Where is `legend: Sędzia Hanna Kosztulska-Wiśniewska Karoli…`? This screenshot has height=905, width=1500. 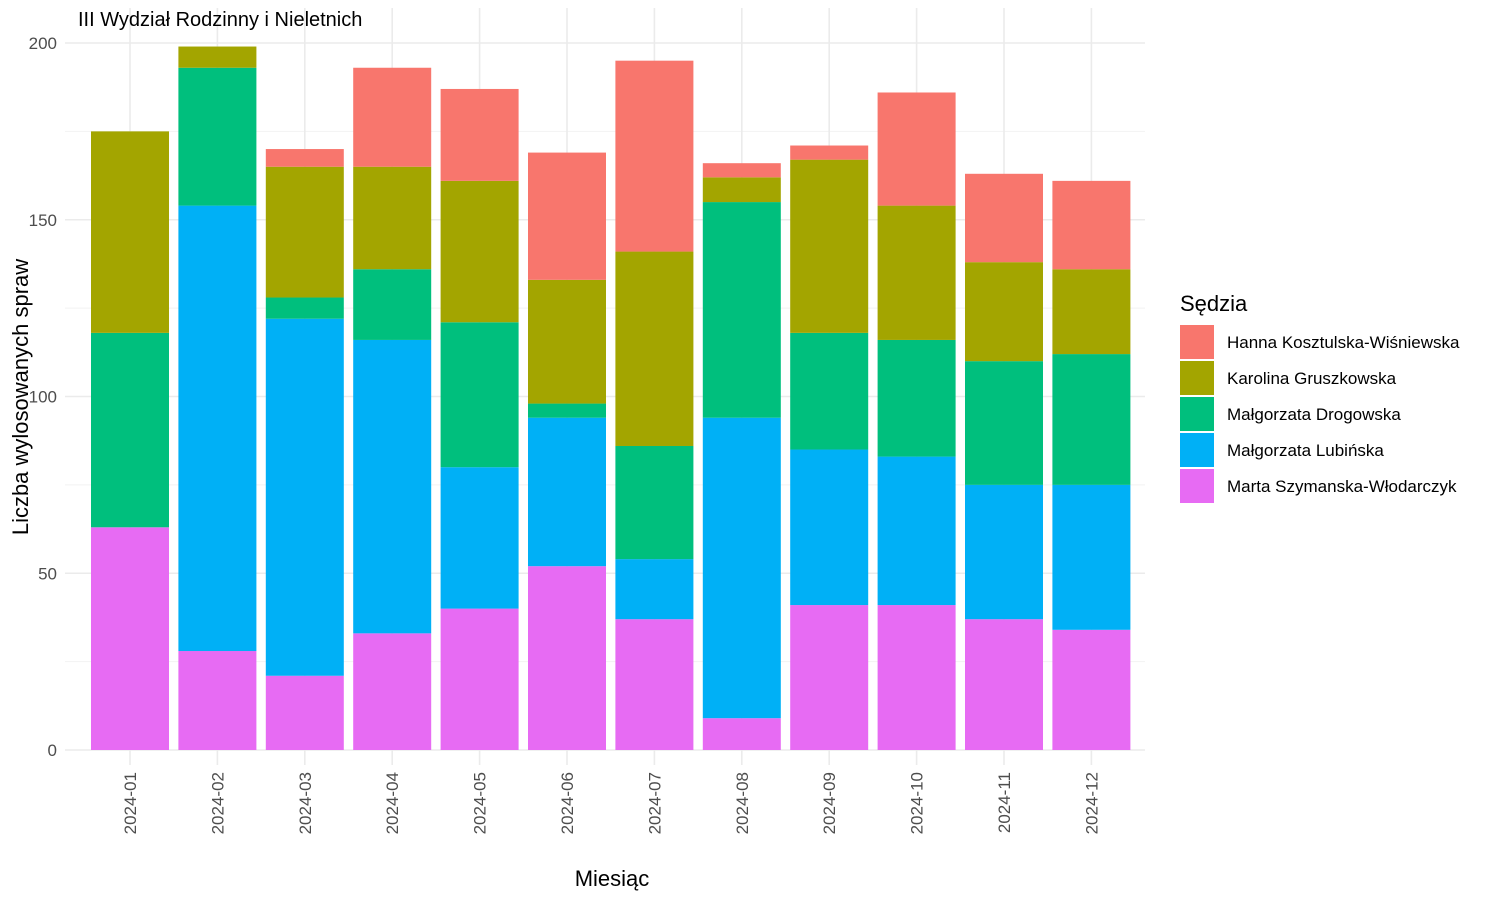
legend: Sędzia Hanna Kosztulska-Wiśniewska Karoli… is located at coordinates (1320, 397).